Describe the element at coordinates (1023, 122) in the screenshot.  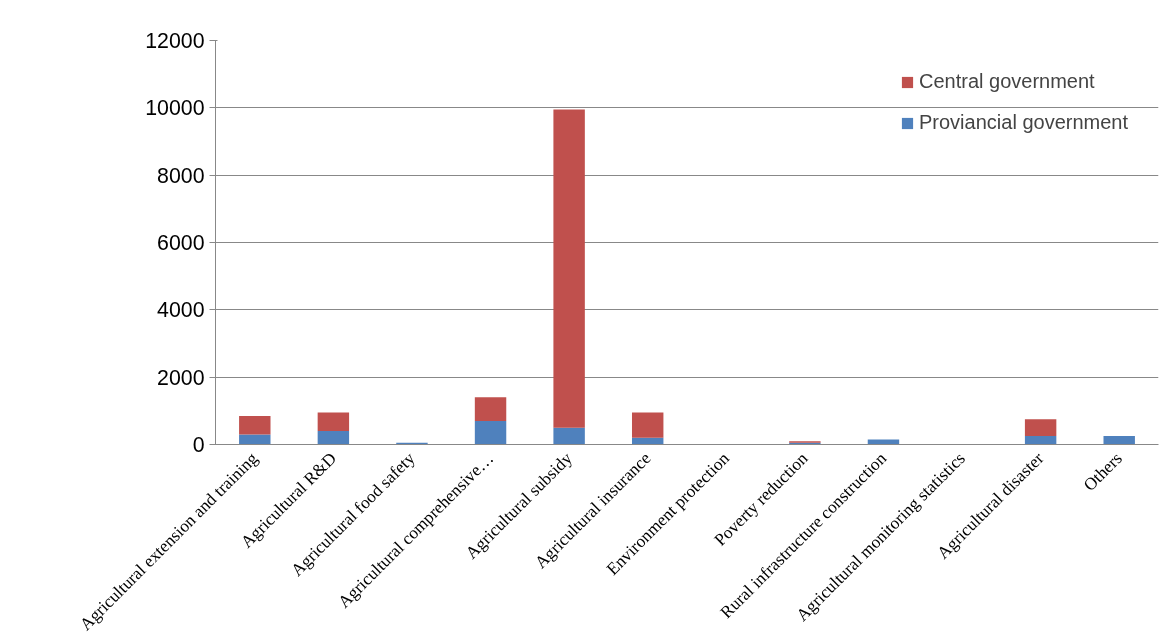
I see `legend-label: Proviancial government` at that location.